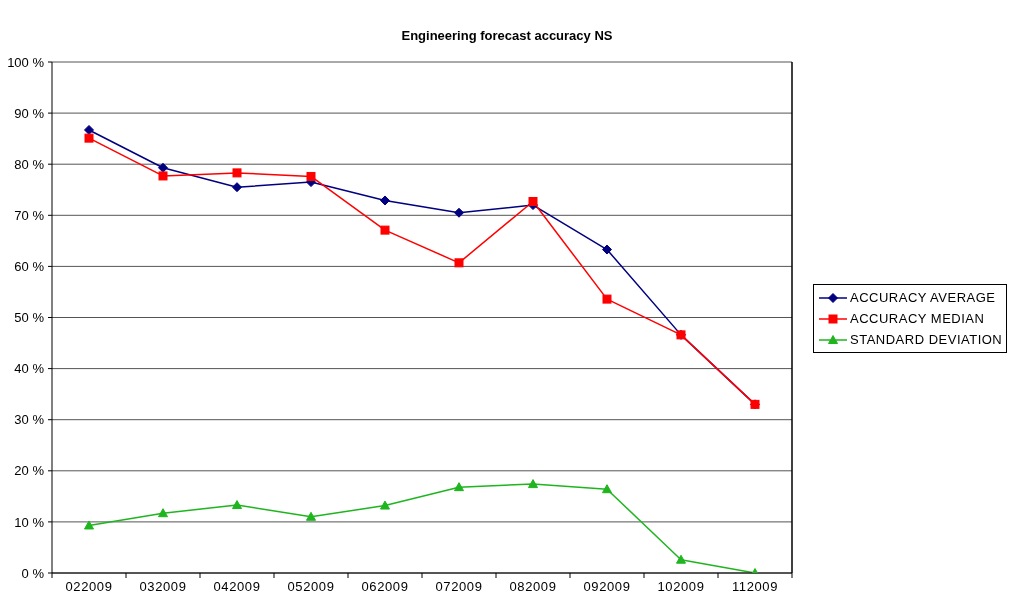  What do you see at coordinates (237, 586) in the screenshot?
I see `x-tick-label: 042009` at bounding box center [237, 586].